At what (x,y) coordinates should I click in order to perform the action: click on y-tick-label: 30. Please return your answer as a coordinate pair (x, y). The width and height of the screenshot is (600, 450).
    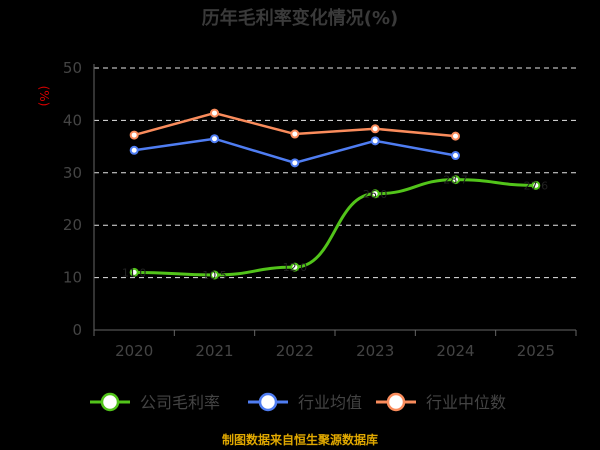
    Looking at the image, I should click on (72, 173).